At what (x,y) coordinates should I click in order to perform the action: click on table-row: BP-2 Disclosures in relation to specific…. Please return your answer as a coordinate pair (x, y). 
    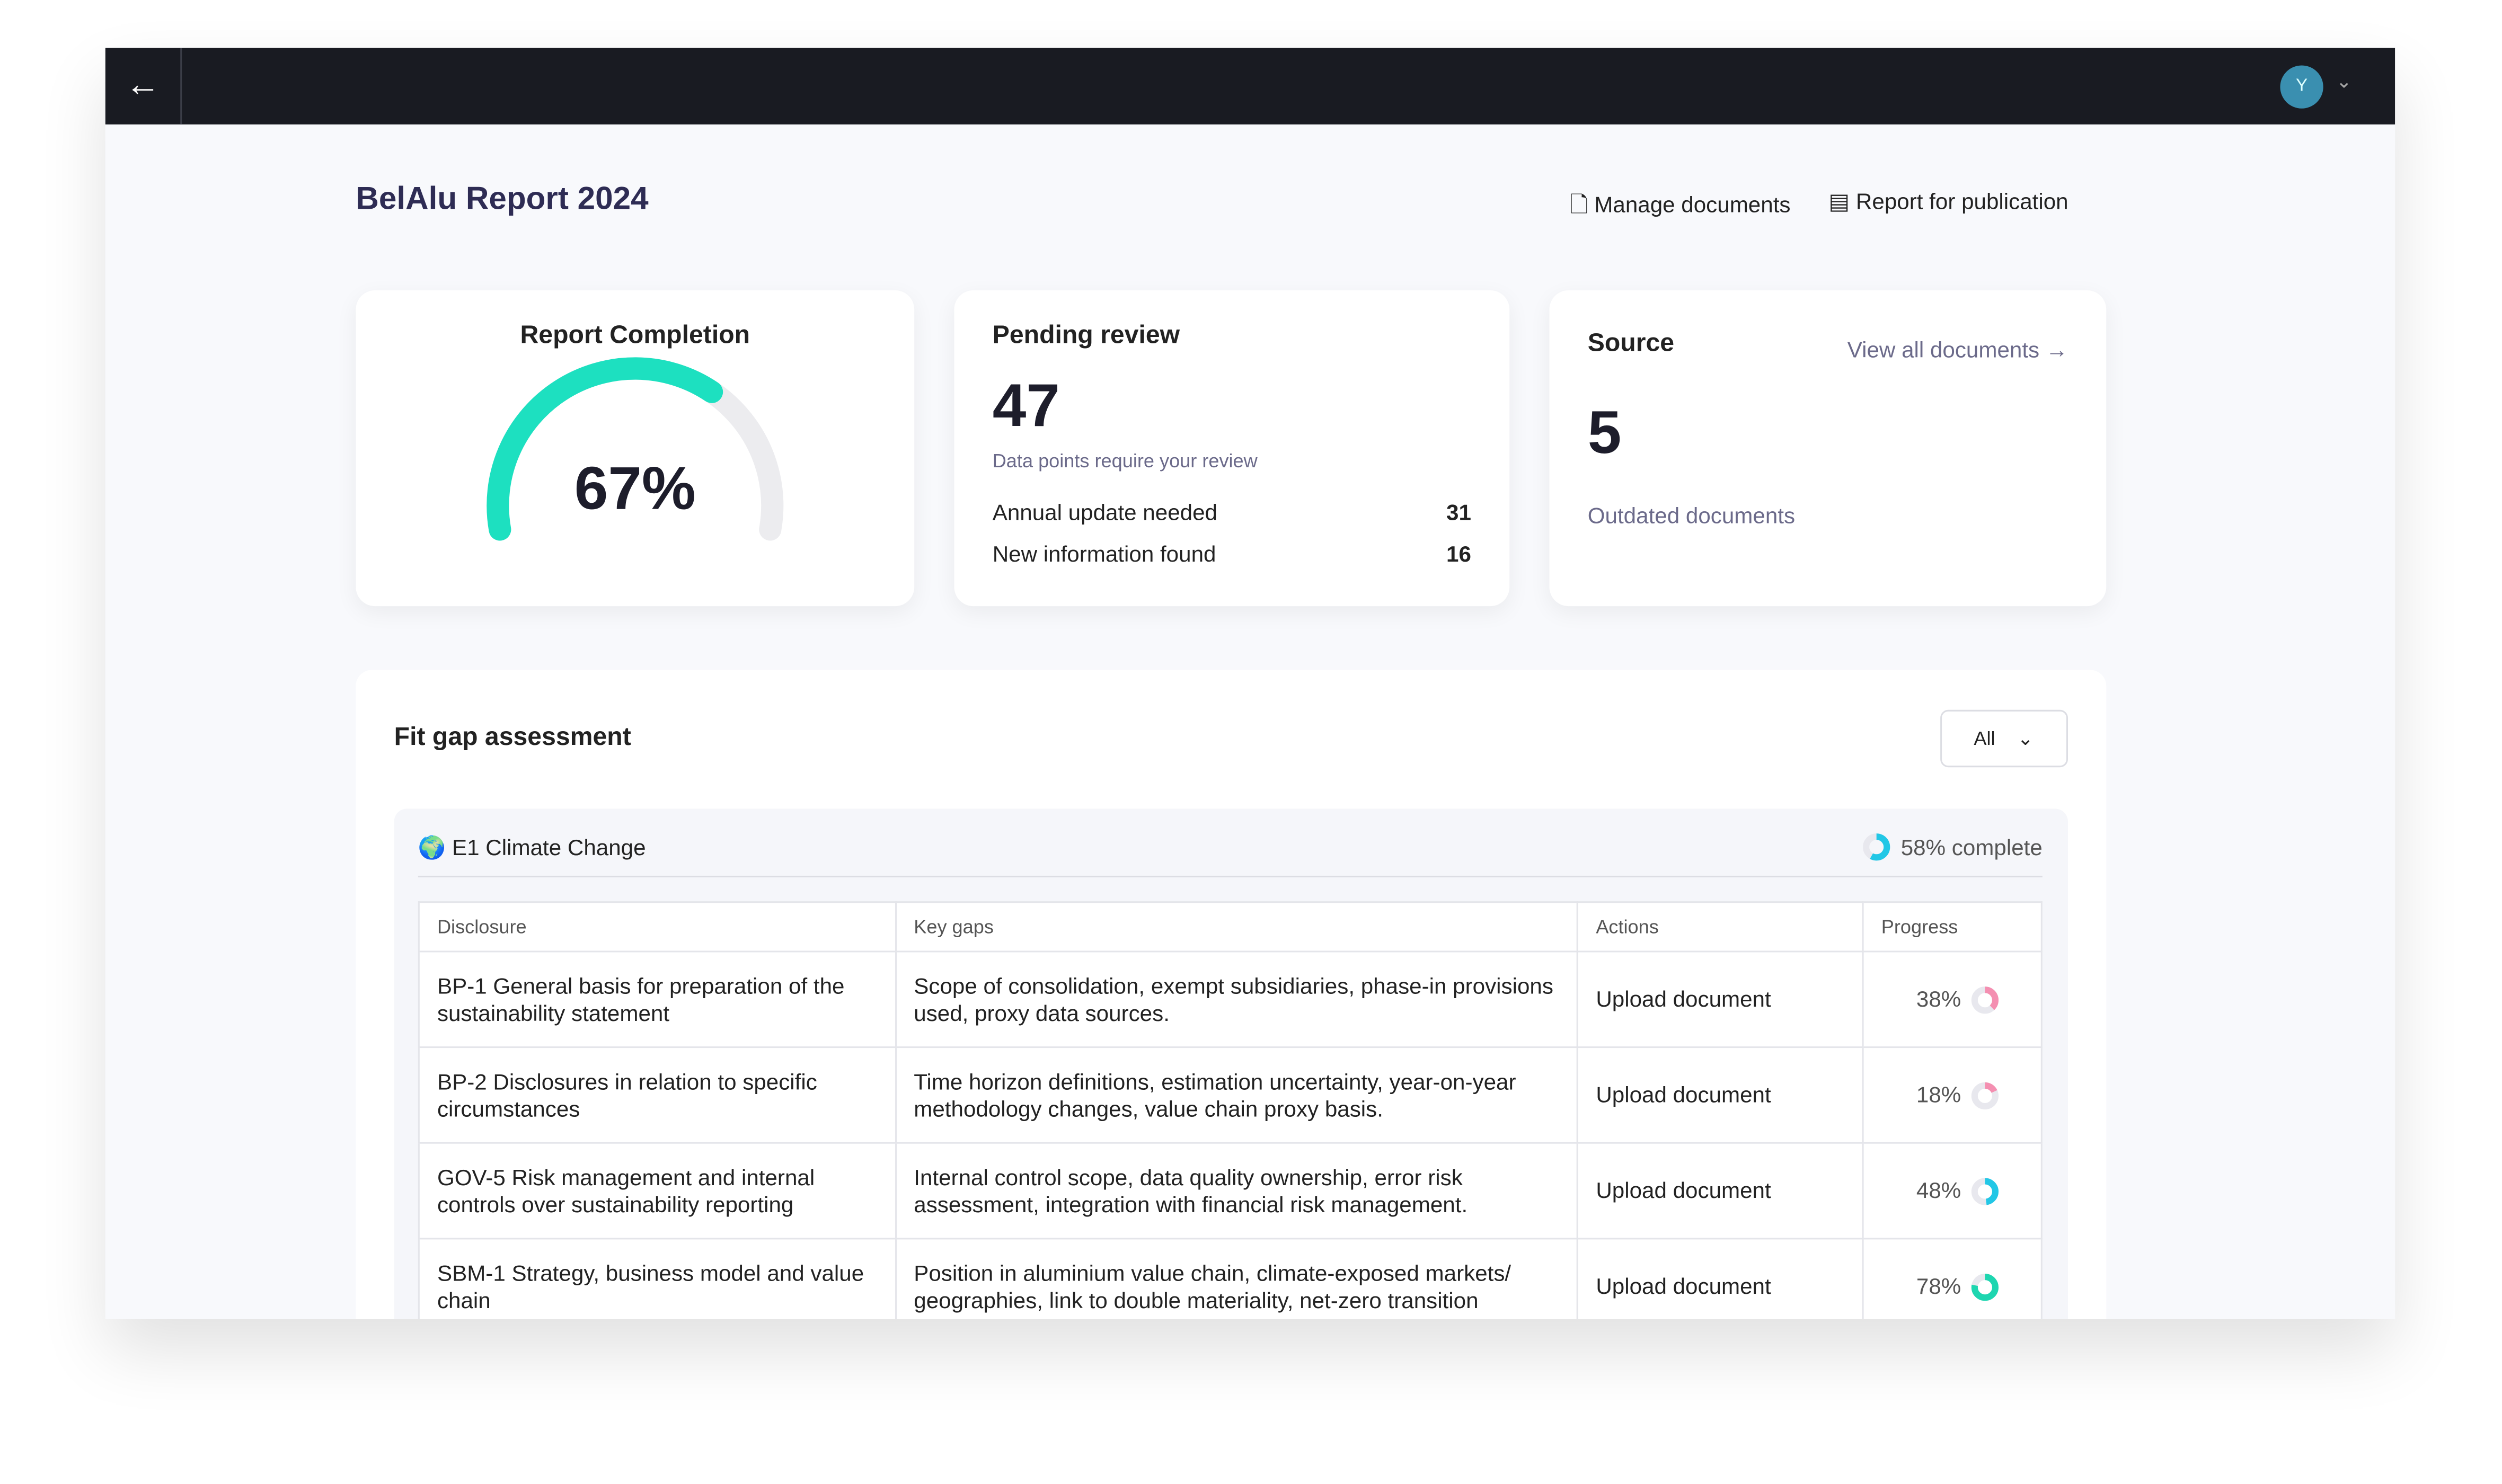
    Looking at the image, I should click on (1230, 1095).